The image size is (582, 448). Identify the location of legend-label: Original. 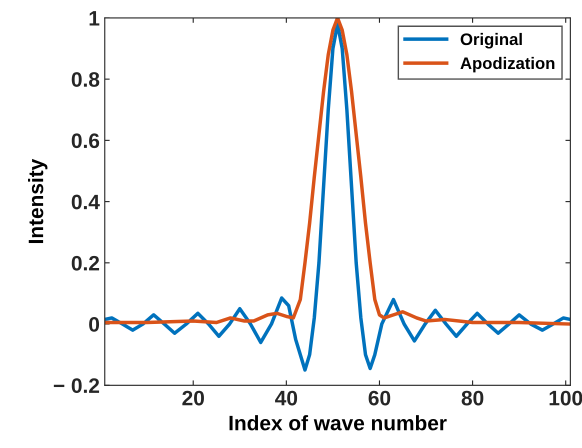
(491, 40).